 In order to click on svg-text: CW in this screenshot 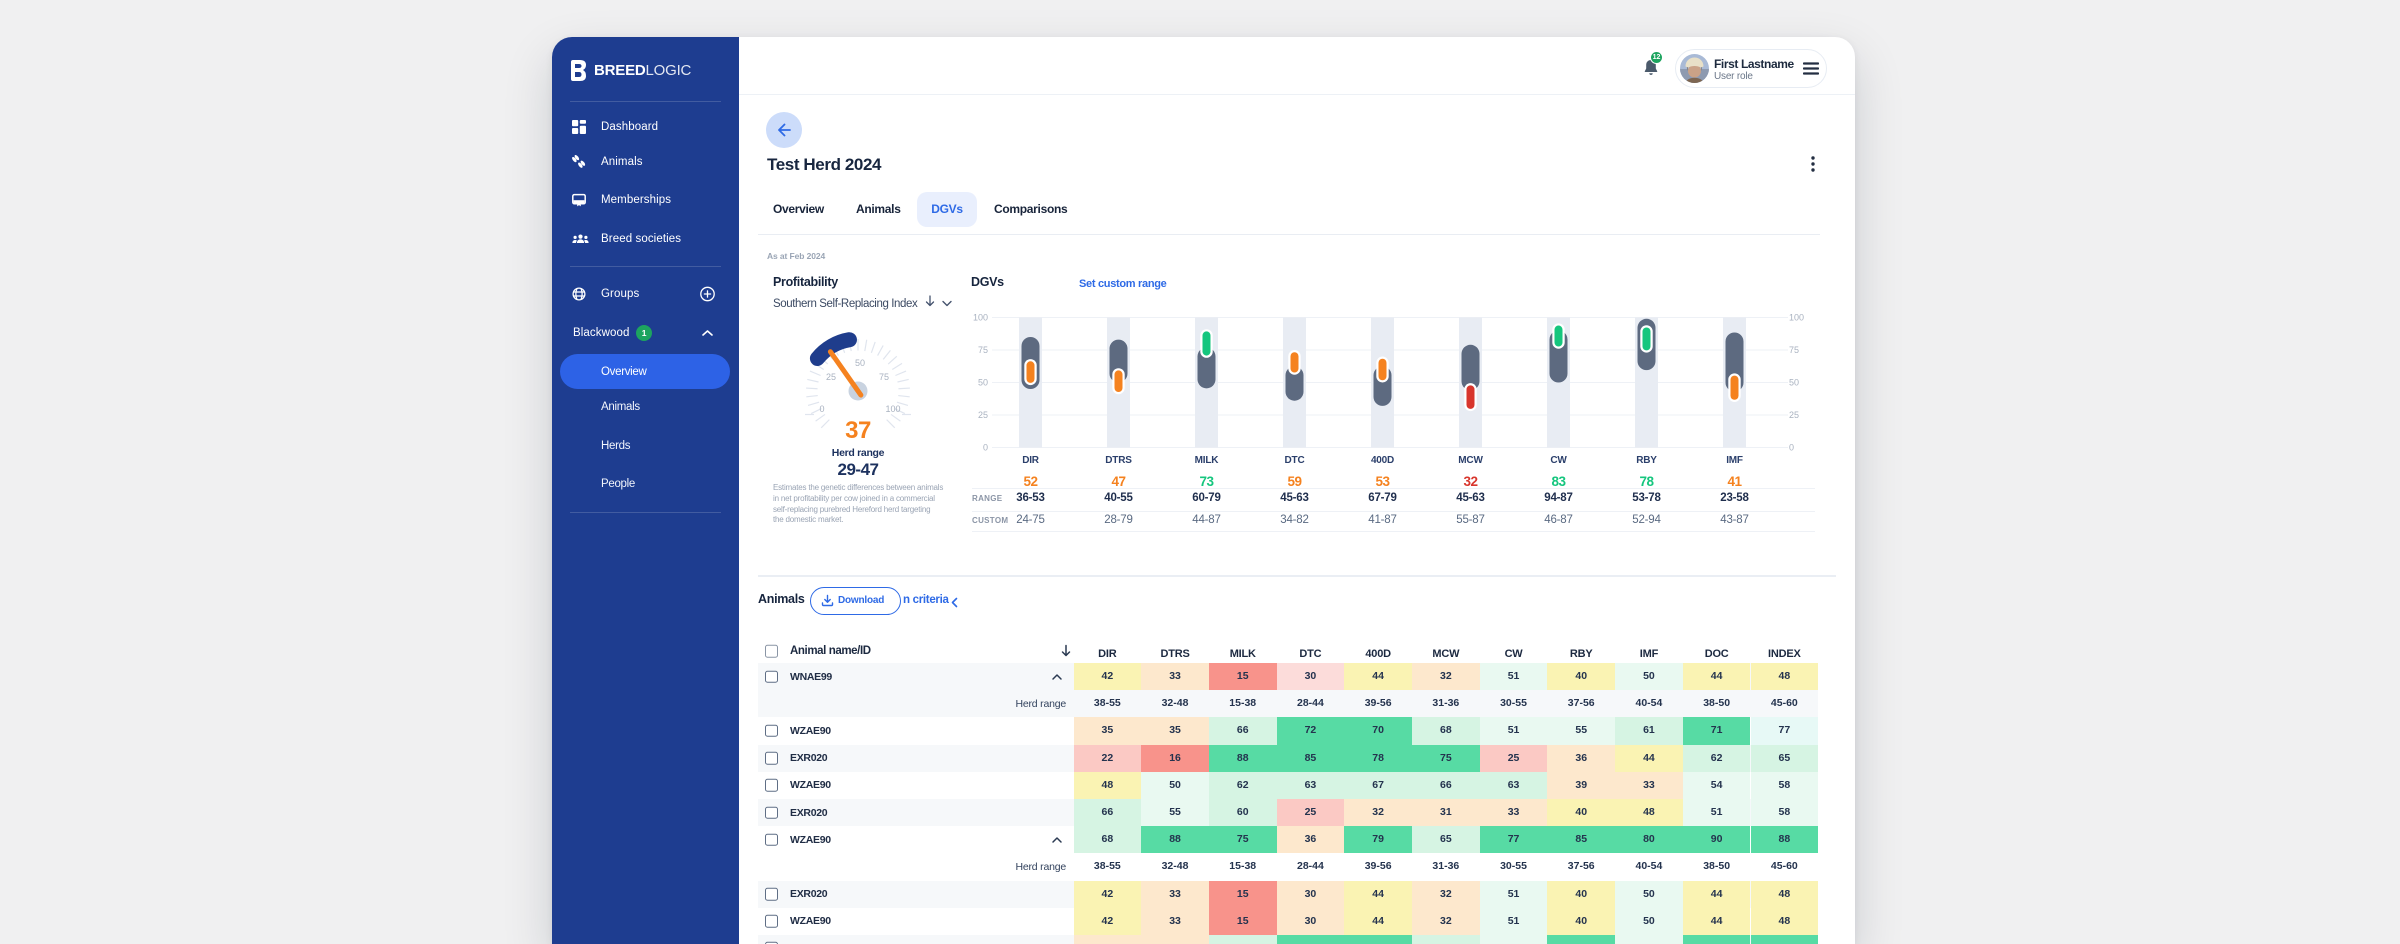, I will do `click(1558, 460)`.